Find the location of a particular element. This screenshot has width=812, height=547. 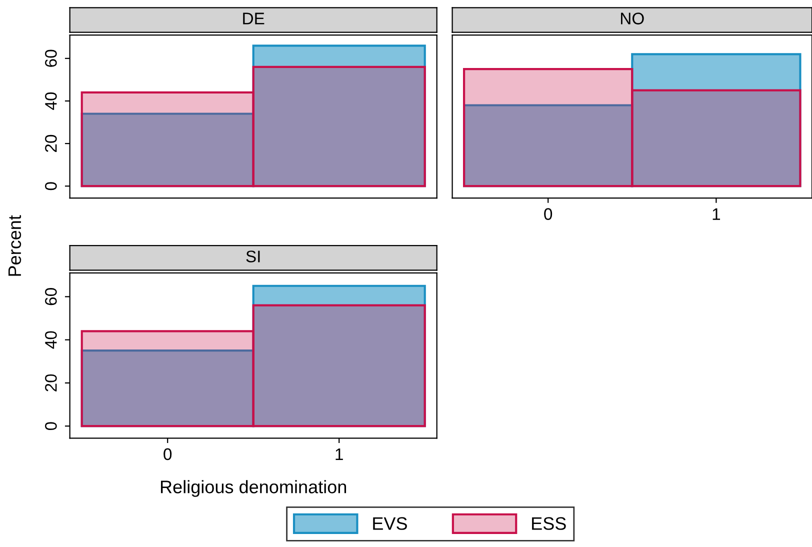

legend-label: ESS is located at coordinates (549, 523).